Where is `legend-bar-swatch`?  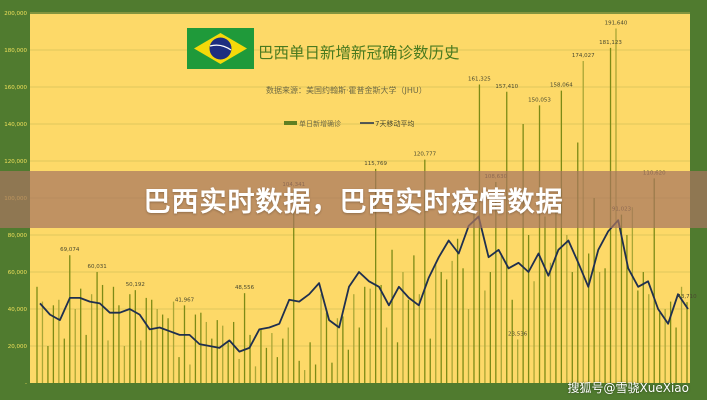 legend-bar-swatch is located at coordinates (290, 123).